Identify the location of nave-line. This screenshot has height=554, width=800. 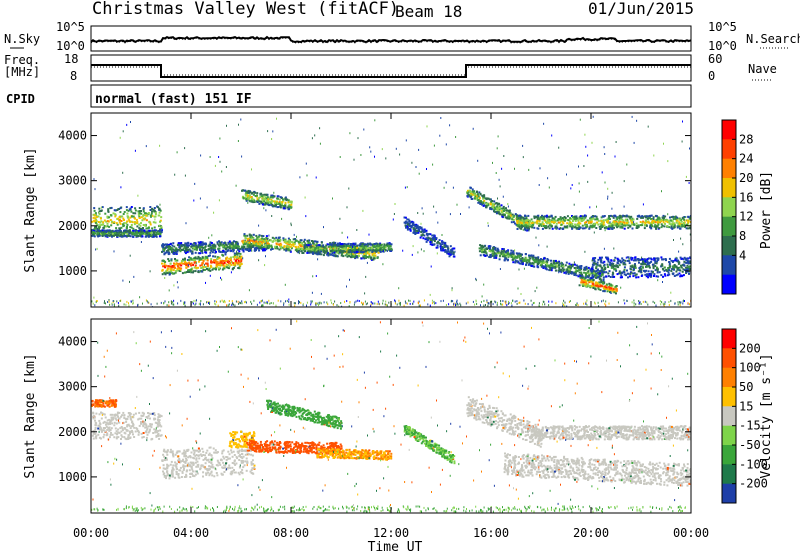
(391, 71).